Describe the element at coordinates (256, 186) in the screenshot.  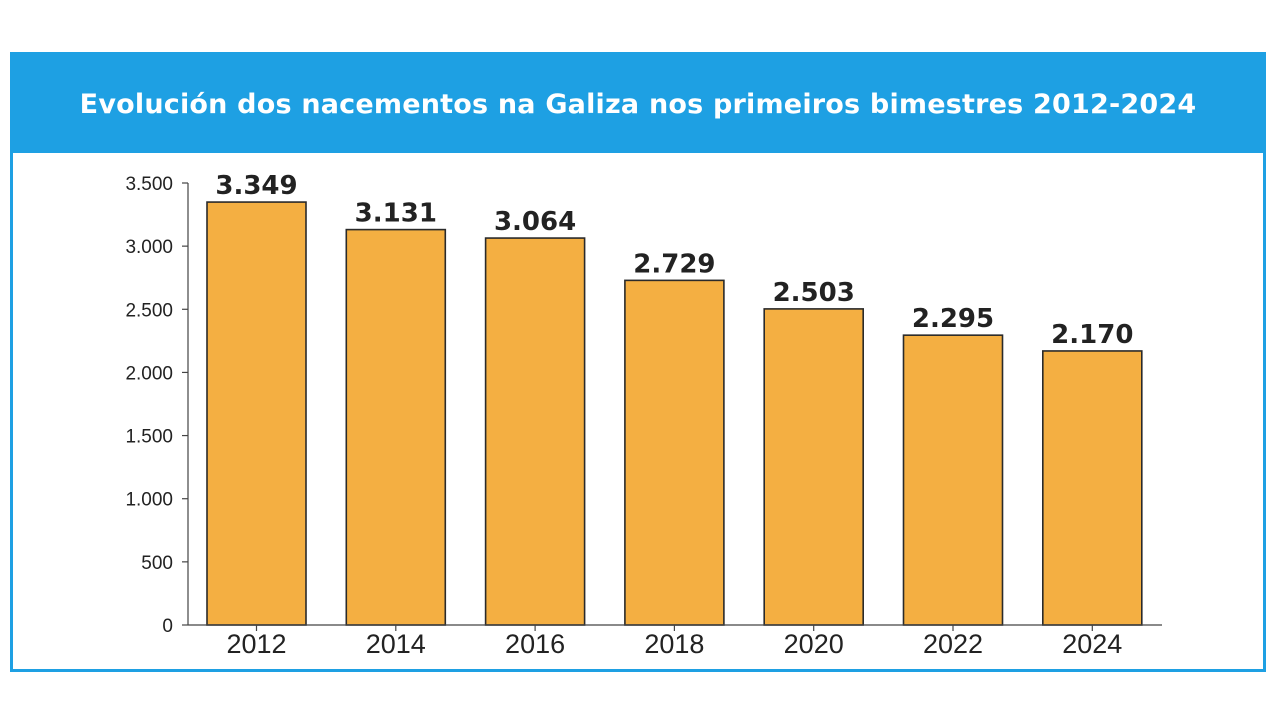
I see `data-label-2012: 3.349` at that location.